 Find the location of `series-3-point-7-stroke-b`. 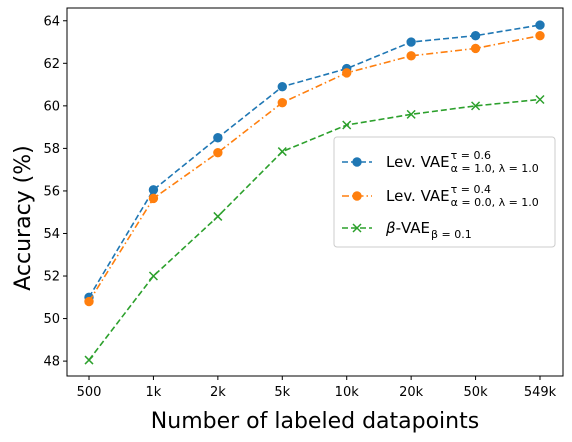

series-3-point-7-stroke-b is located at coordinates (476, 106).